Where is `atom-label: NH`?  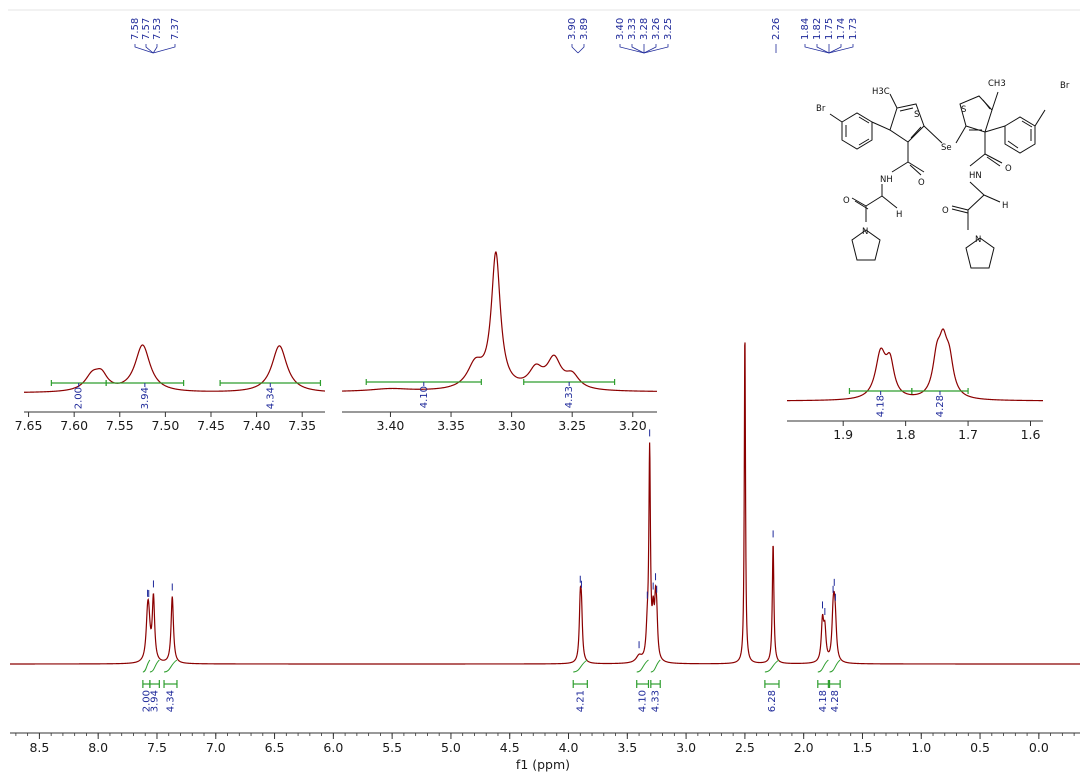
atom-label: NH is located at coordinates (886, 180).